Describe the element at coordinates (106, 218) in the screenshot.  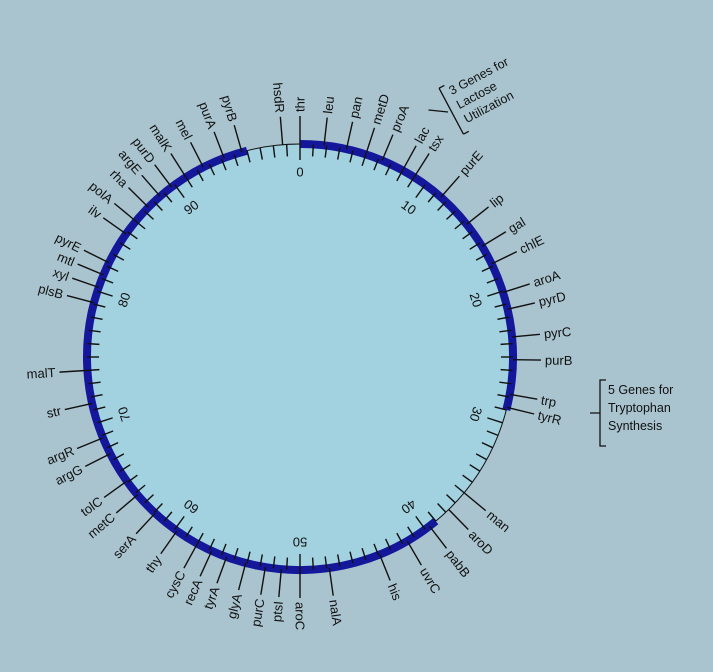
I see `gene-ilv: ilv` at that location.